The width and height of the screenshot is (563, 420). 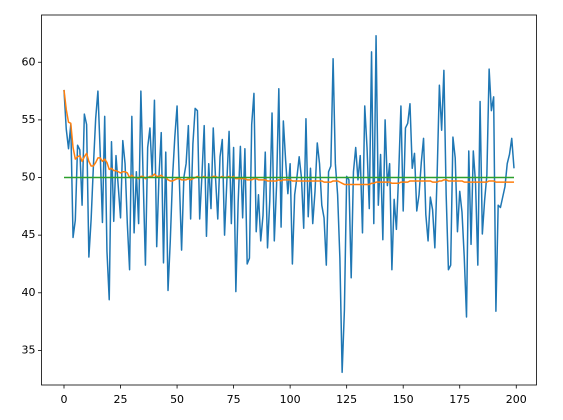 I want to click on x-tick-label: 0, so click(x=64, y=399).